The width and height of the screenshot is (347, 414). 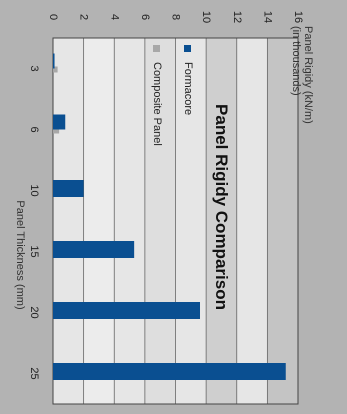 What do you see at coordinates (237, 17) in the screenshot?
I see `value-tick-label: 12` at bounding box center [237, 17].